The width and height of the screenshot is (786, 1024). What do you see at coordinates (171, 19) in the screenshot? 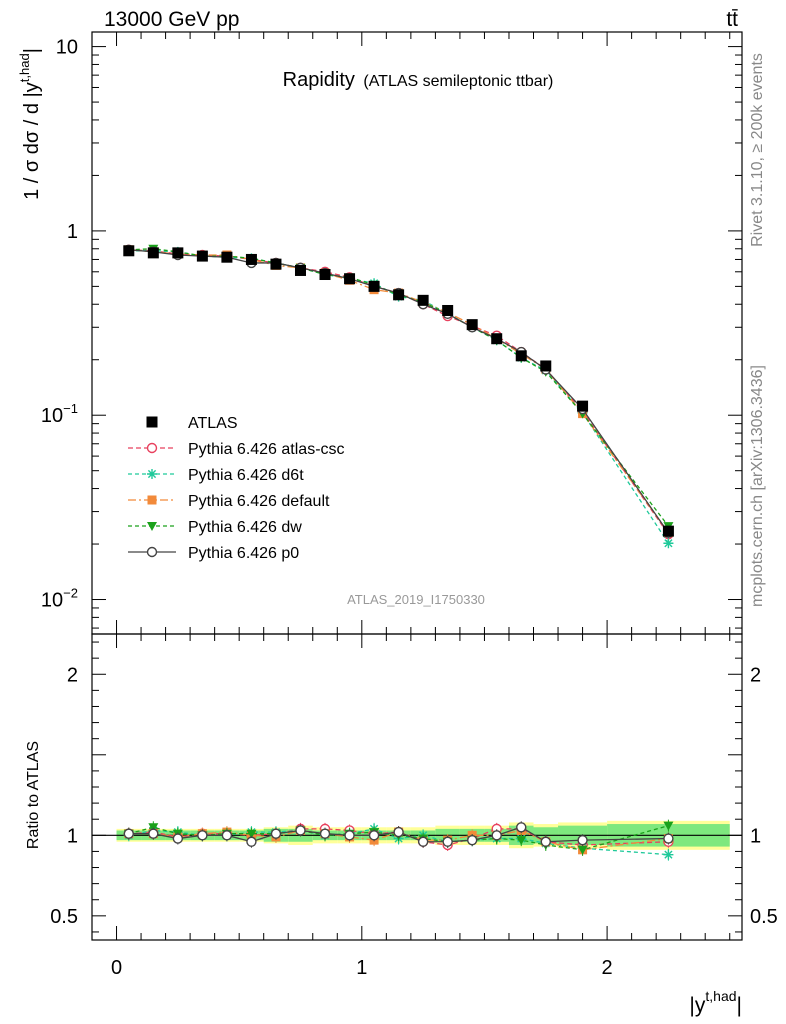
I see `energy-label: 13000 GeV pp` at bounding box center [171, 19].